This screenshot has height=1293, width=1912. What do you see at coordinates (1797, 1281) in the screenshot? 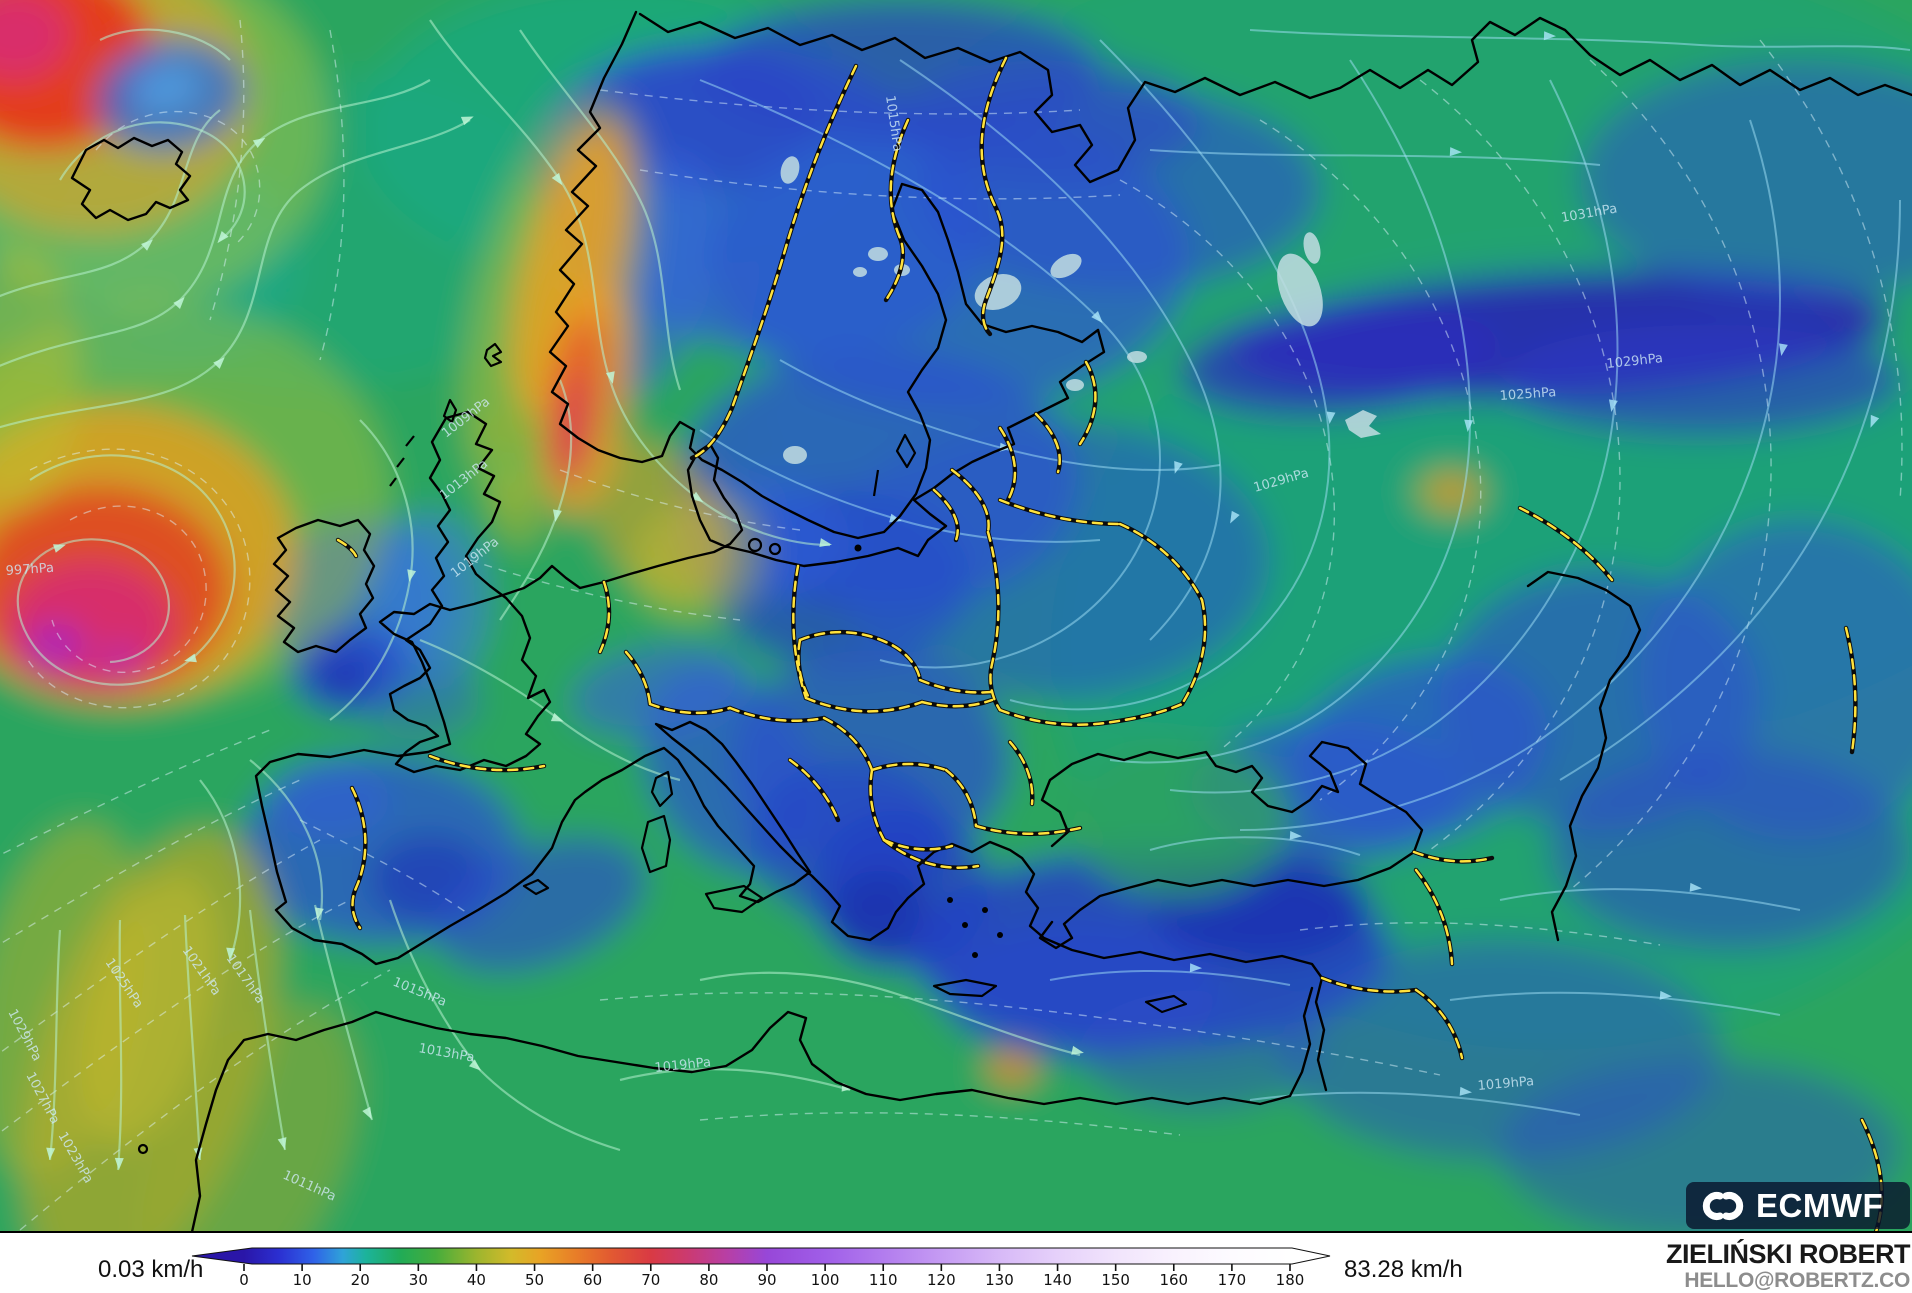
I see `credit-email: HELLO@ROBERTZ.CO` at bounding box center [1797, 1281].